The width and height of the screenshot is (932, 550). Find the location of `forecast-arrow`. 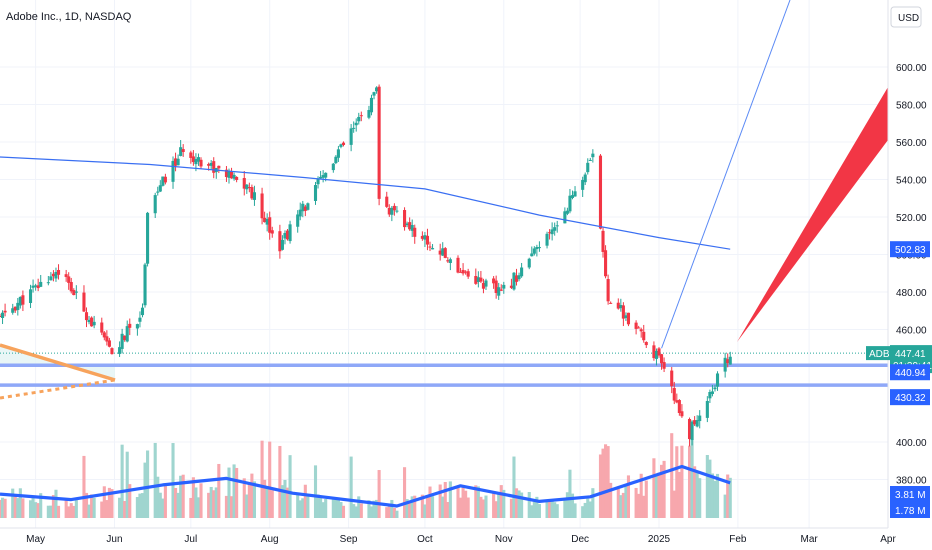

forecast-arrow is located at coordinates (812, 214).